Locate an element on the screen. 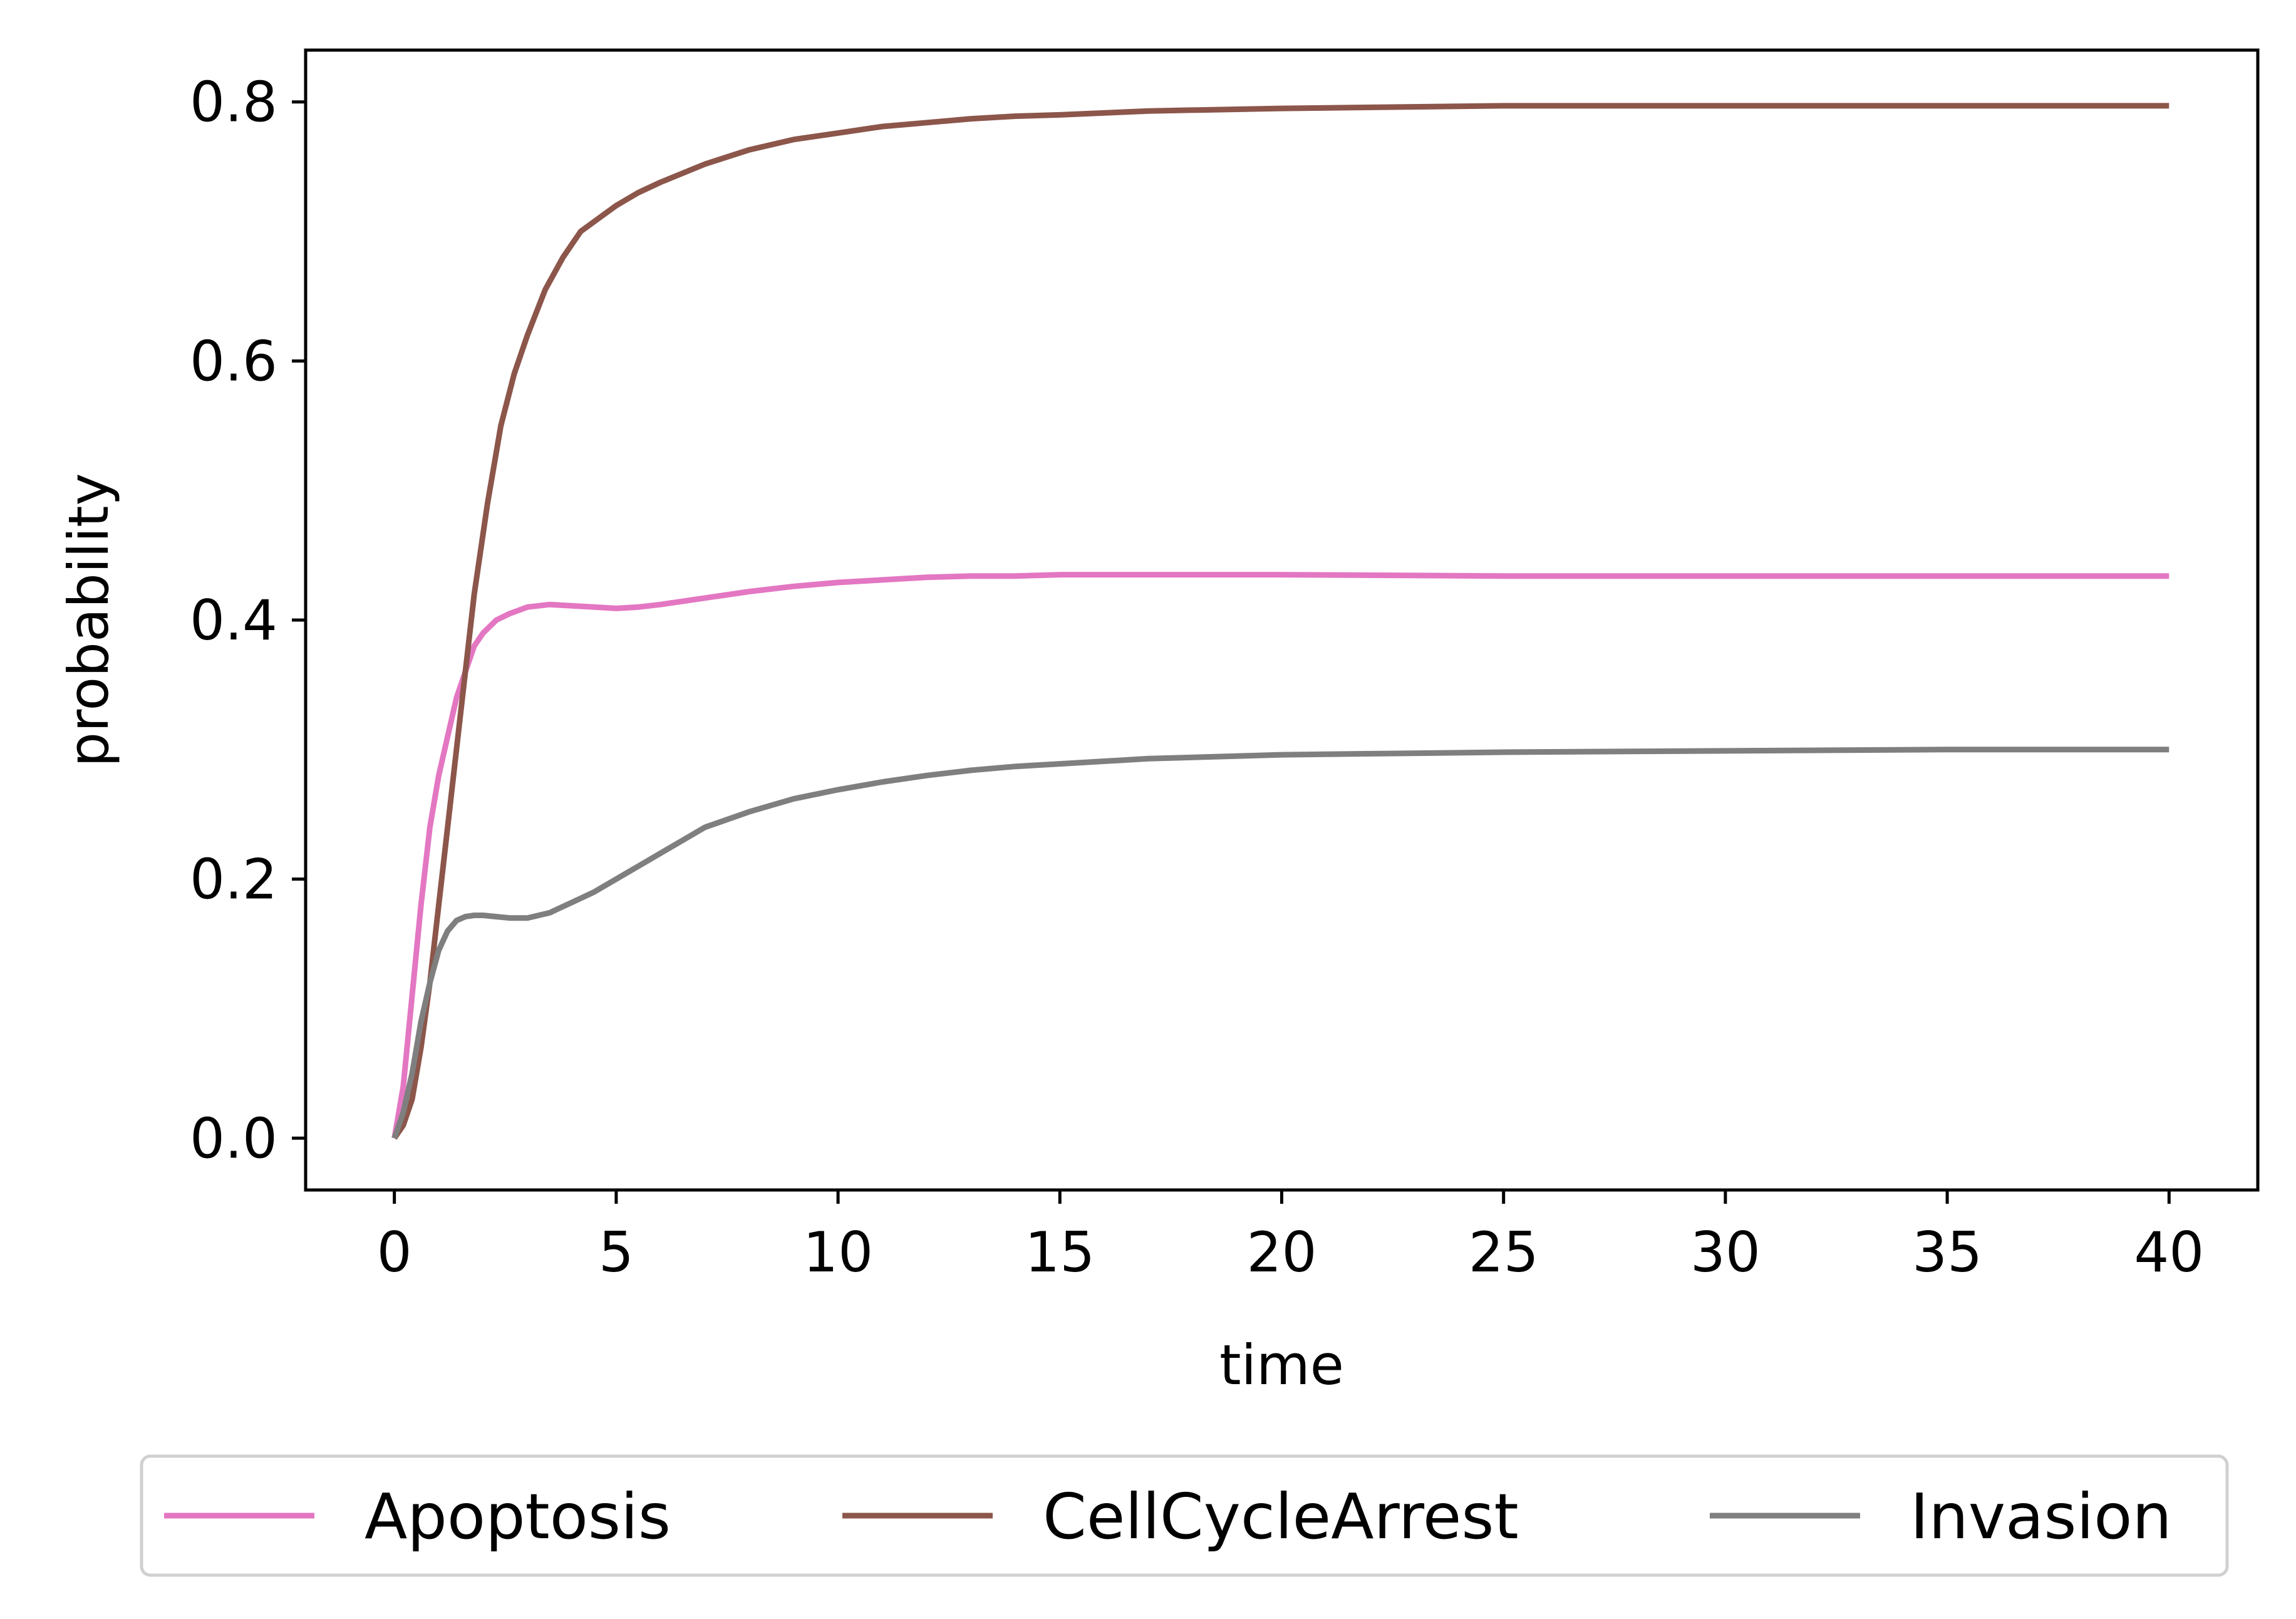 This screenshot has height=1619, width=2296. y-tick-label: 0.0 is located at coordinates (233, 1138).